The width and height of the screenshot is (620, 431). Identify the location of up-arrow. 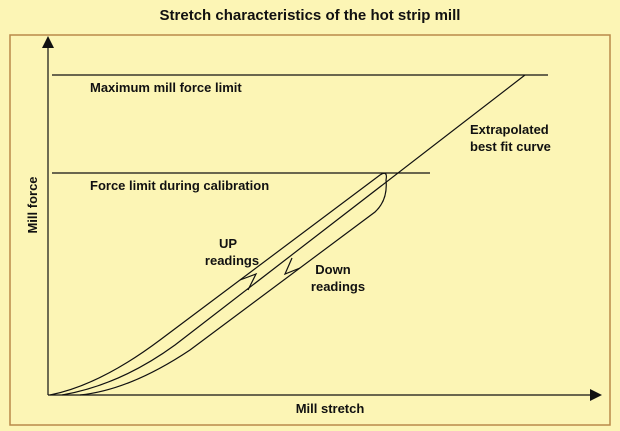
(248, 281).